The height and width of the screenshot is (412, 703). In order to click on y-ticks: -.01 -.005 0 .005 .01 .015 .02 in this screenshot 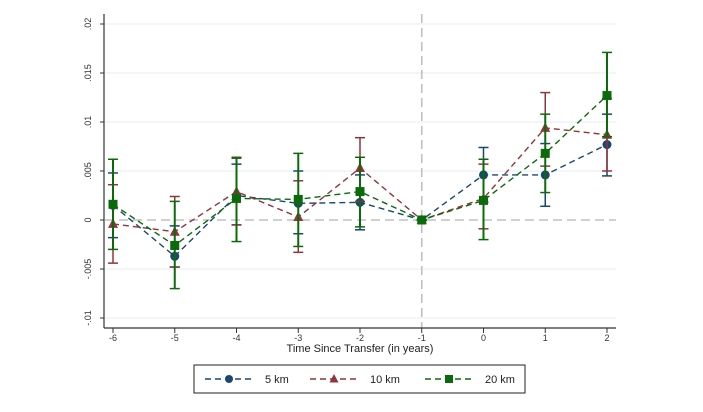, I will do `click(93, 172)`.